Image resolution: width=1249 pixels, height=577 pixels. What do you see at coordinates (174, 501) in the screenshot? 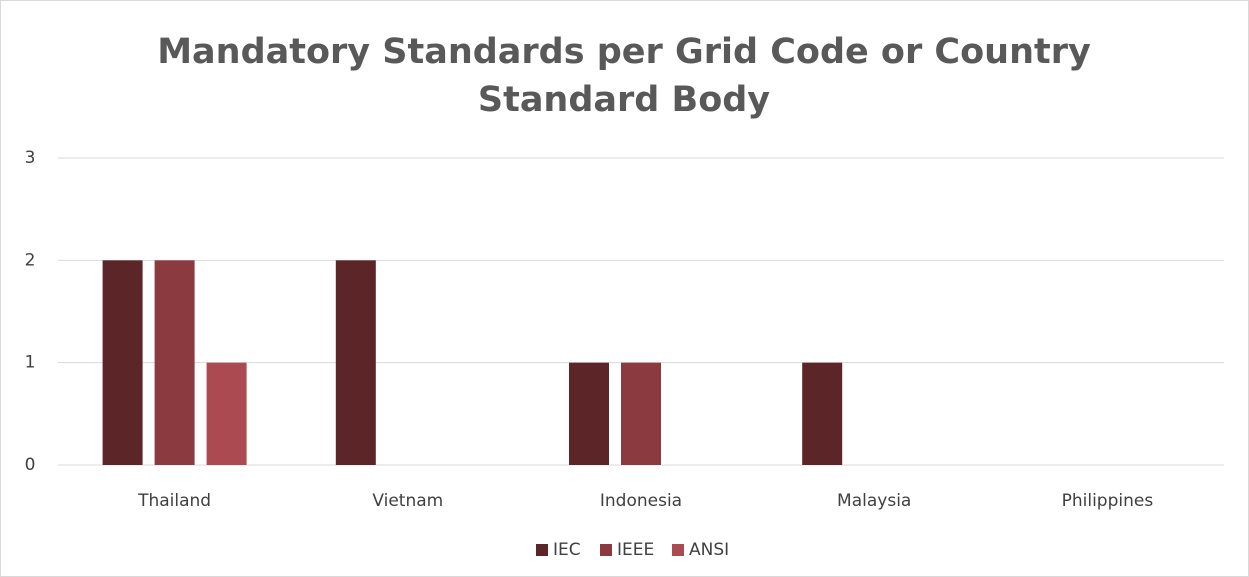
I see `x-tick-label: Thailand` at bounding box center [174, 501].